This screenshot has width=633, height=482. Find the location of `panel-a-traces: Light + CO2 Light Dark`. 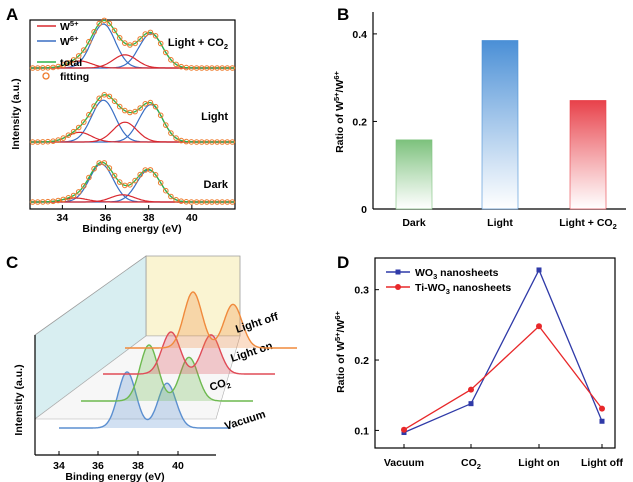

panel-a-traces: Light + CO2 Light Dark is located at coordinates (132, 111).